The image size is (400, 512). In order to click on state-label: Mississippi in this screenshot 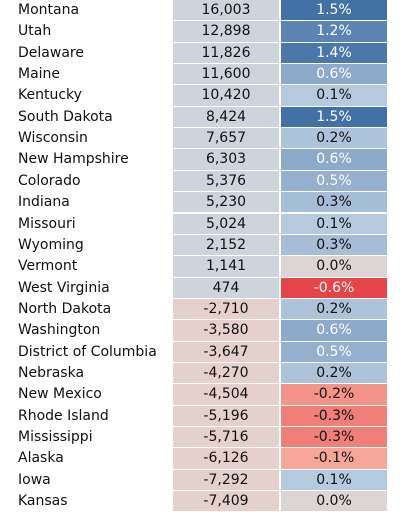, I will do `click(55, 437)`.